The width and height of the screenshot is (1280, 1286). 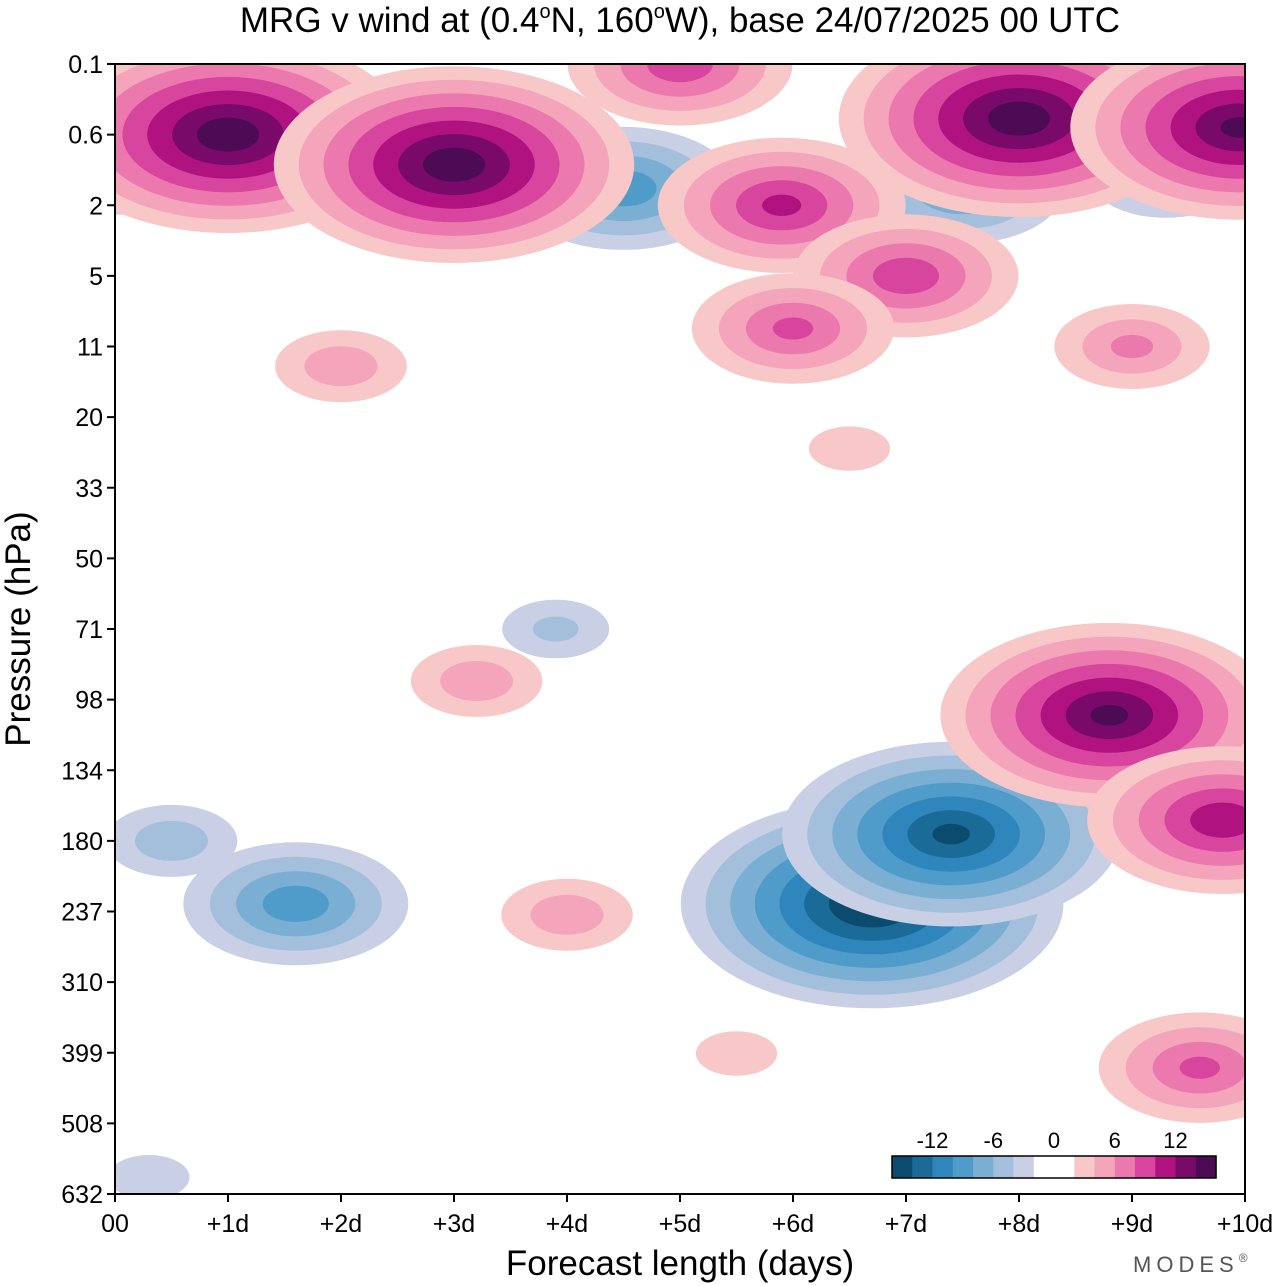 I want to click on modes-logo: MODES®, so click(x=1193, y=1264).